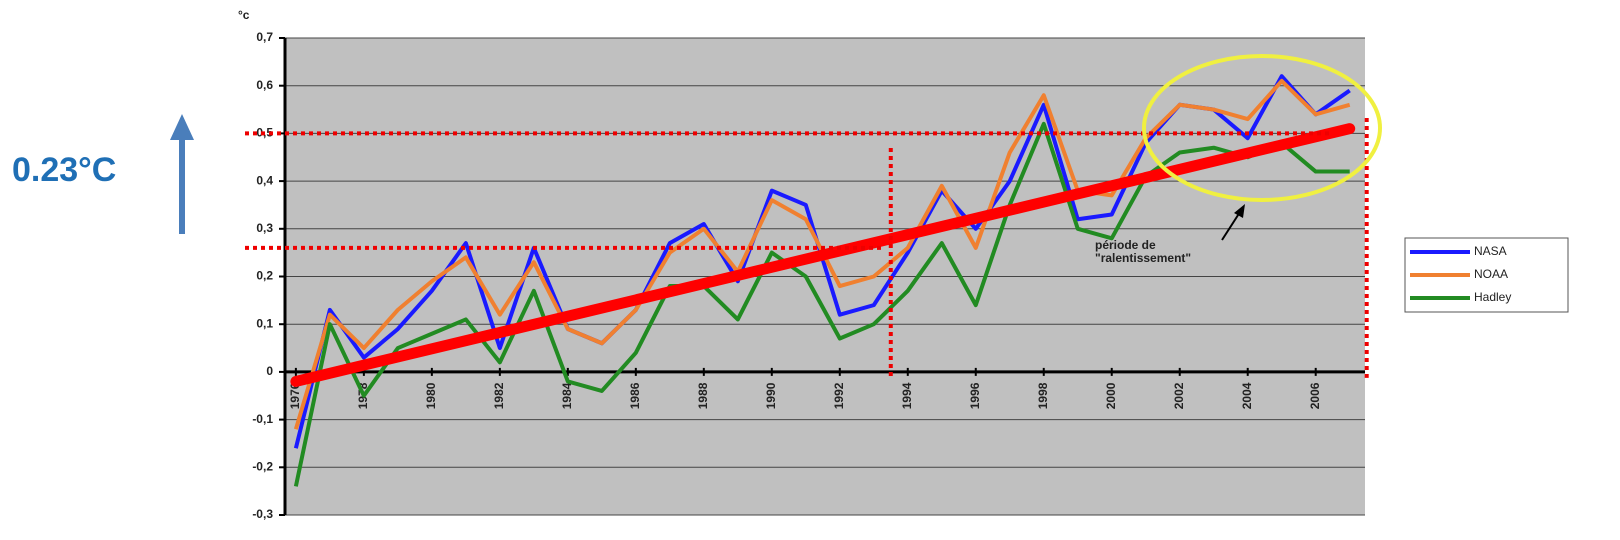  Describe the element at coordinates (262, 514) in the screenshot. I see `y-tick-label: -0,3` at that location.